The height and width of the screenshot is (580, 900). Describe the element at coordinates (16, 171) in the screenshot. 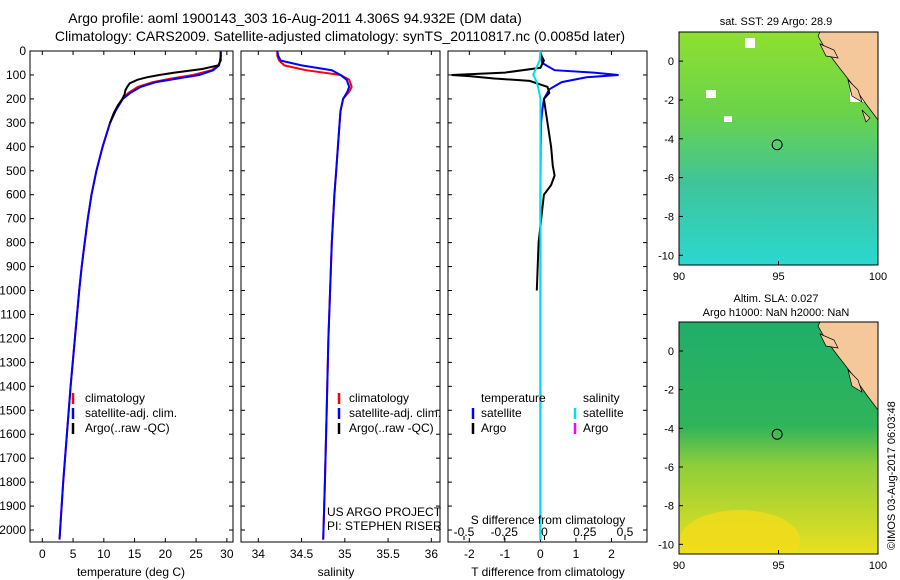

I see `depth-tick-label: 500` at that location.